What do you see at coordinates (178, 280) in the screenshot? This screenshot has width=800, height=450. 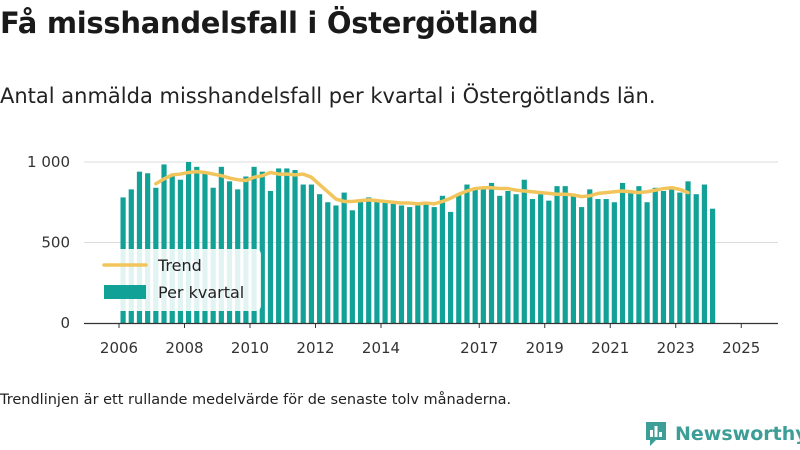 I see `legend: Trend Per kvartal` at bounding box center [178, 280].